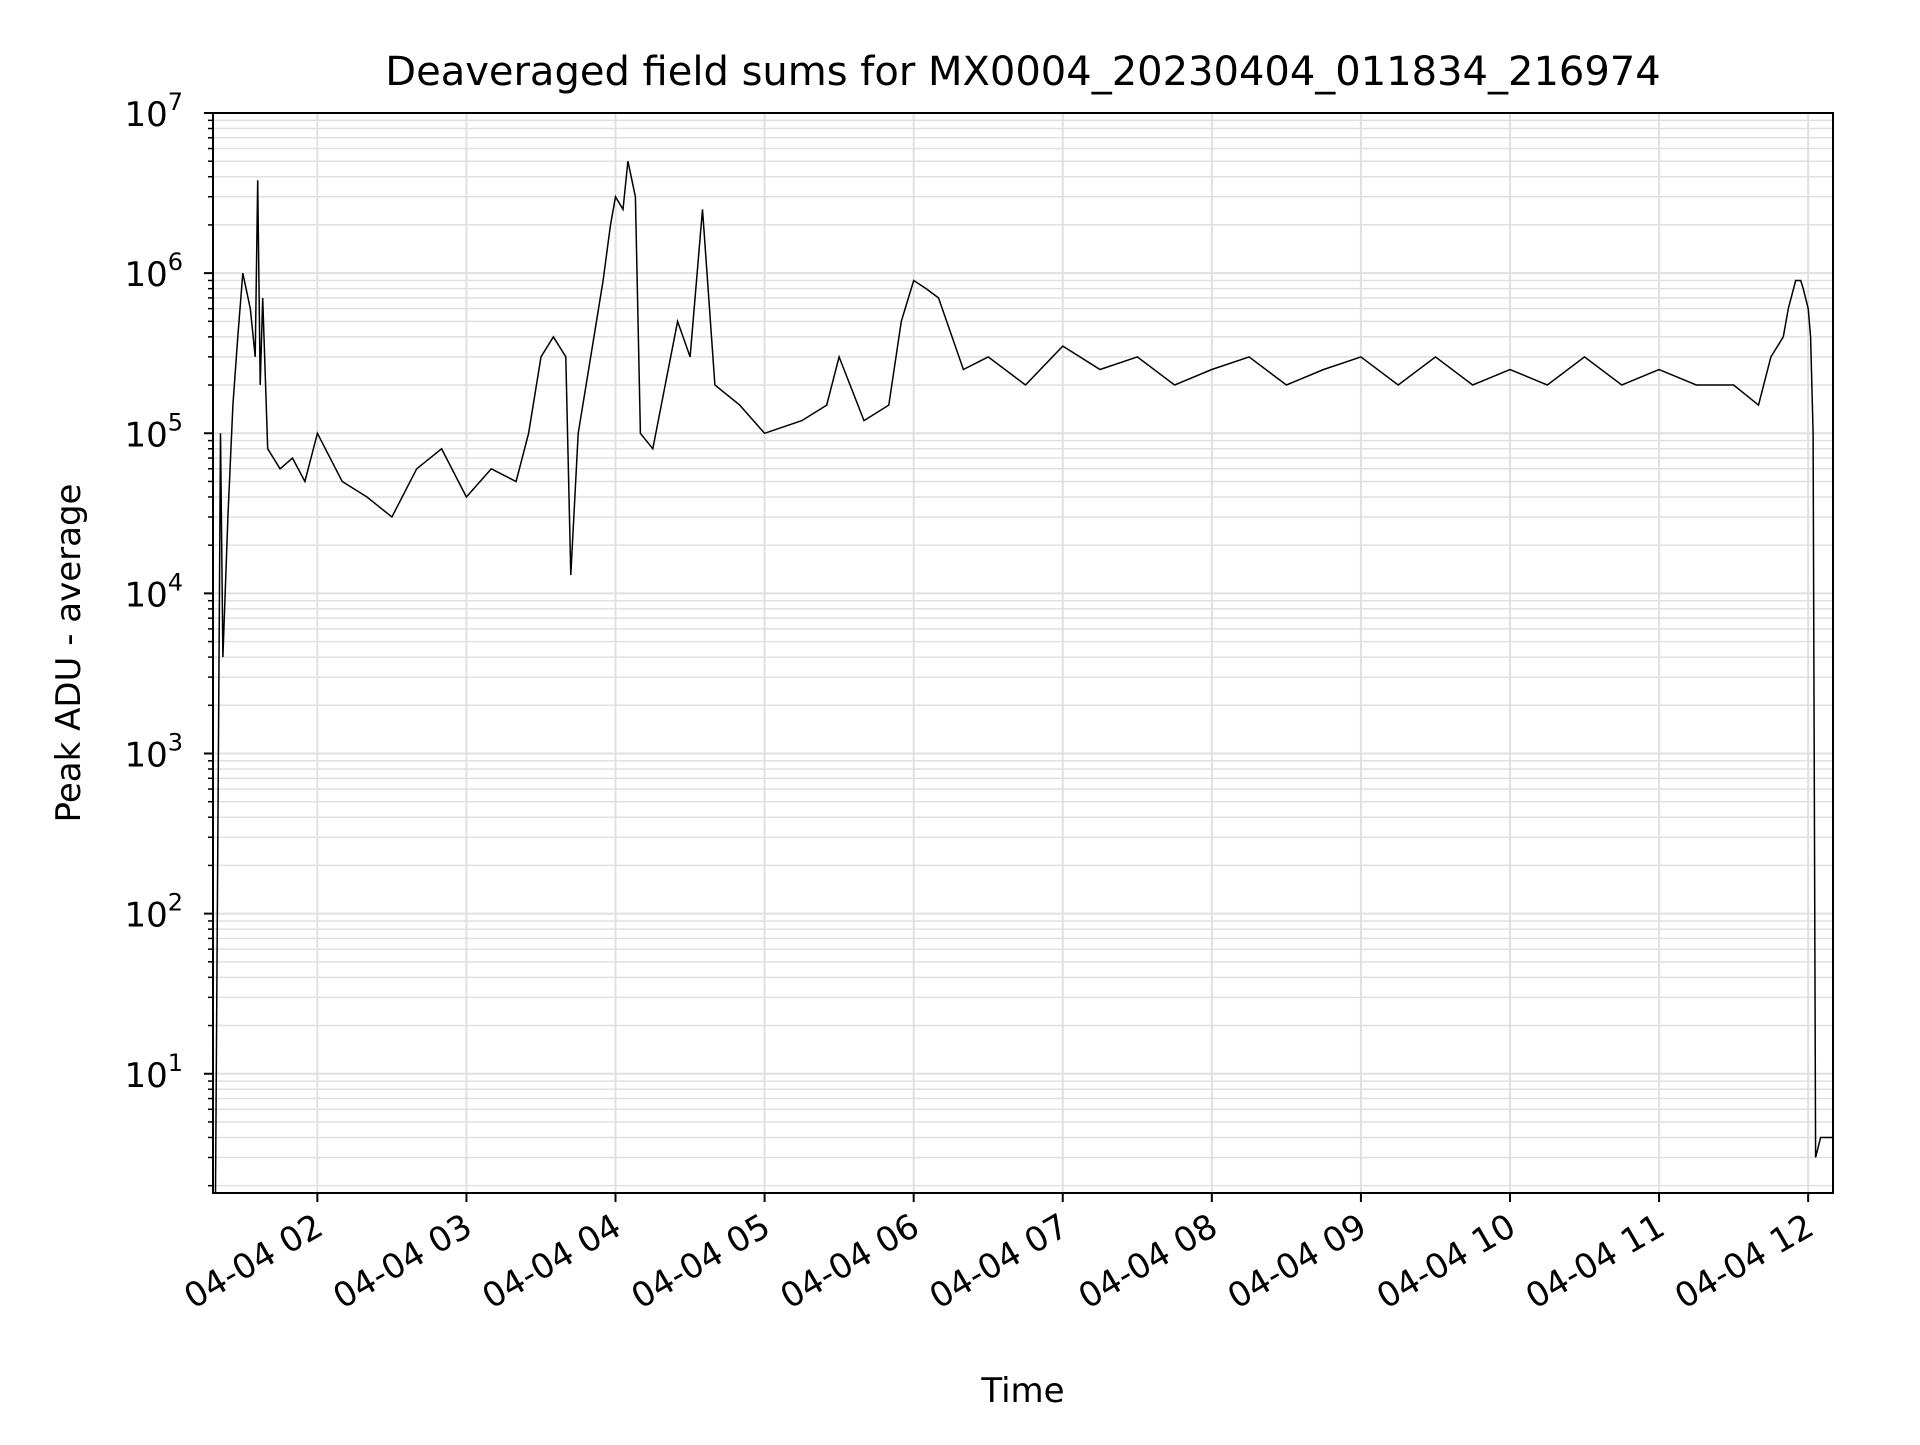  What do you see at coordinates (1297, 1261) in the screenshot?
I see `x-tick-label: 04-04 09` at bounding box center [1297, 1261].